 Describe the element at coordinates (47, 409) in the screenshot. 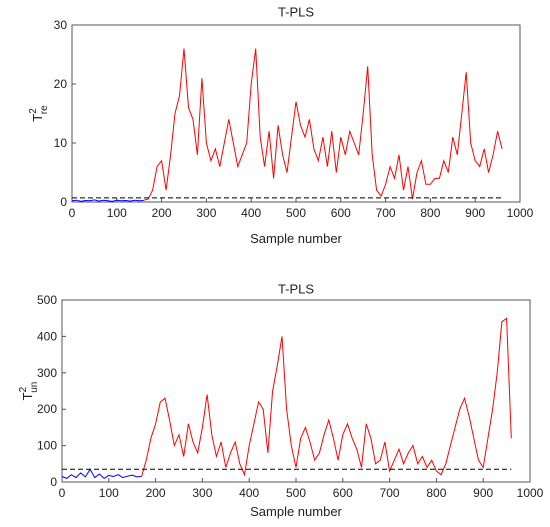

I see `y-tick-label: 200` at that location.